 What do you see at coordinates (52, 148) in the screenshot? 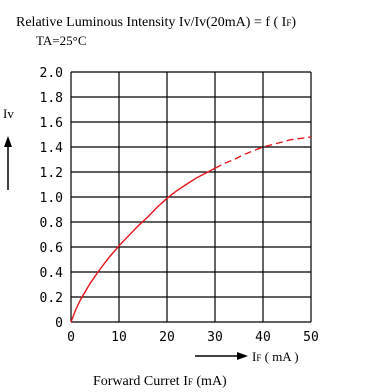
I see `y-tick-label: 1.4` at bounding box center [52, 148].